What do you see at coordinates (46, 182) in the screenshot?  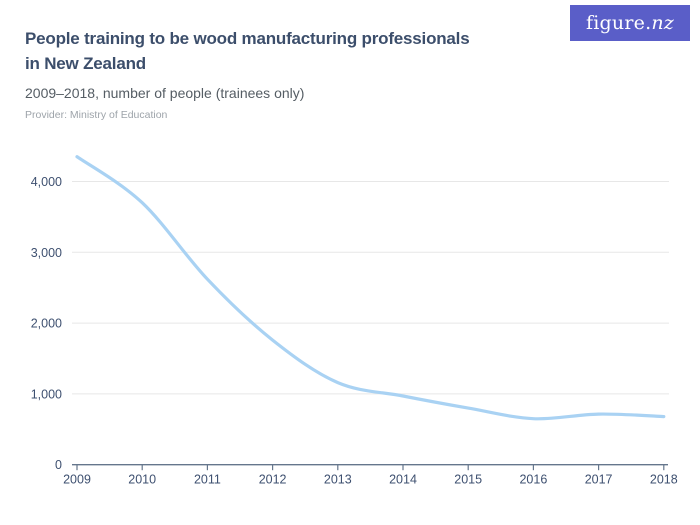 I see `y-axis-tick-label: 4,000` at bounding box center [46, 182].